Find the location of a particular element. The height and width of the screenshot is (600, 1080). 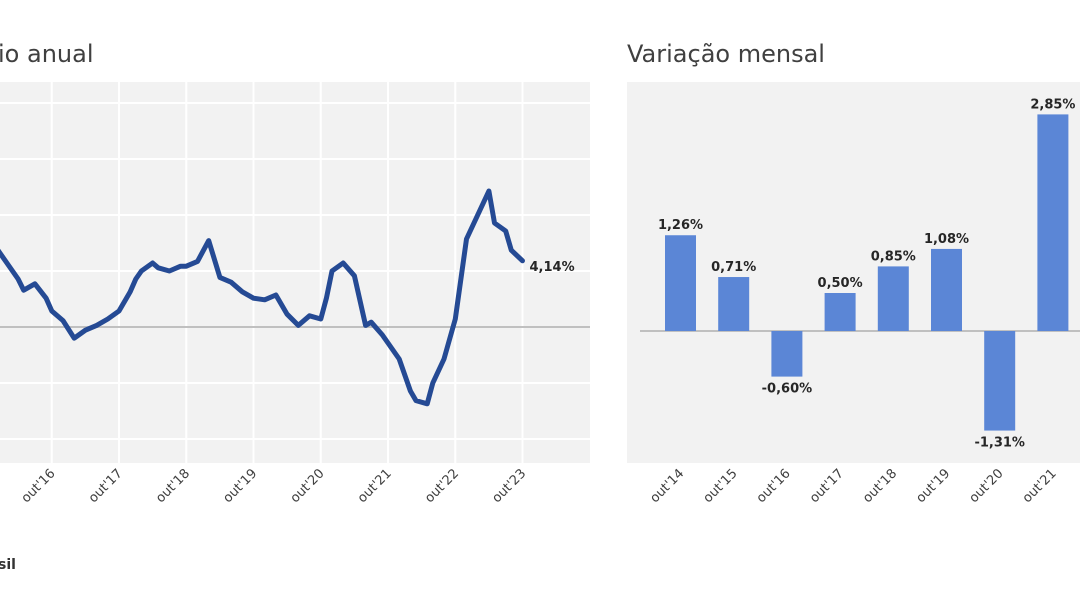

bar-data-label: 1,26% is located at coordinates (680, 225).